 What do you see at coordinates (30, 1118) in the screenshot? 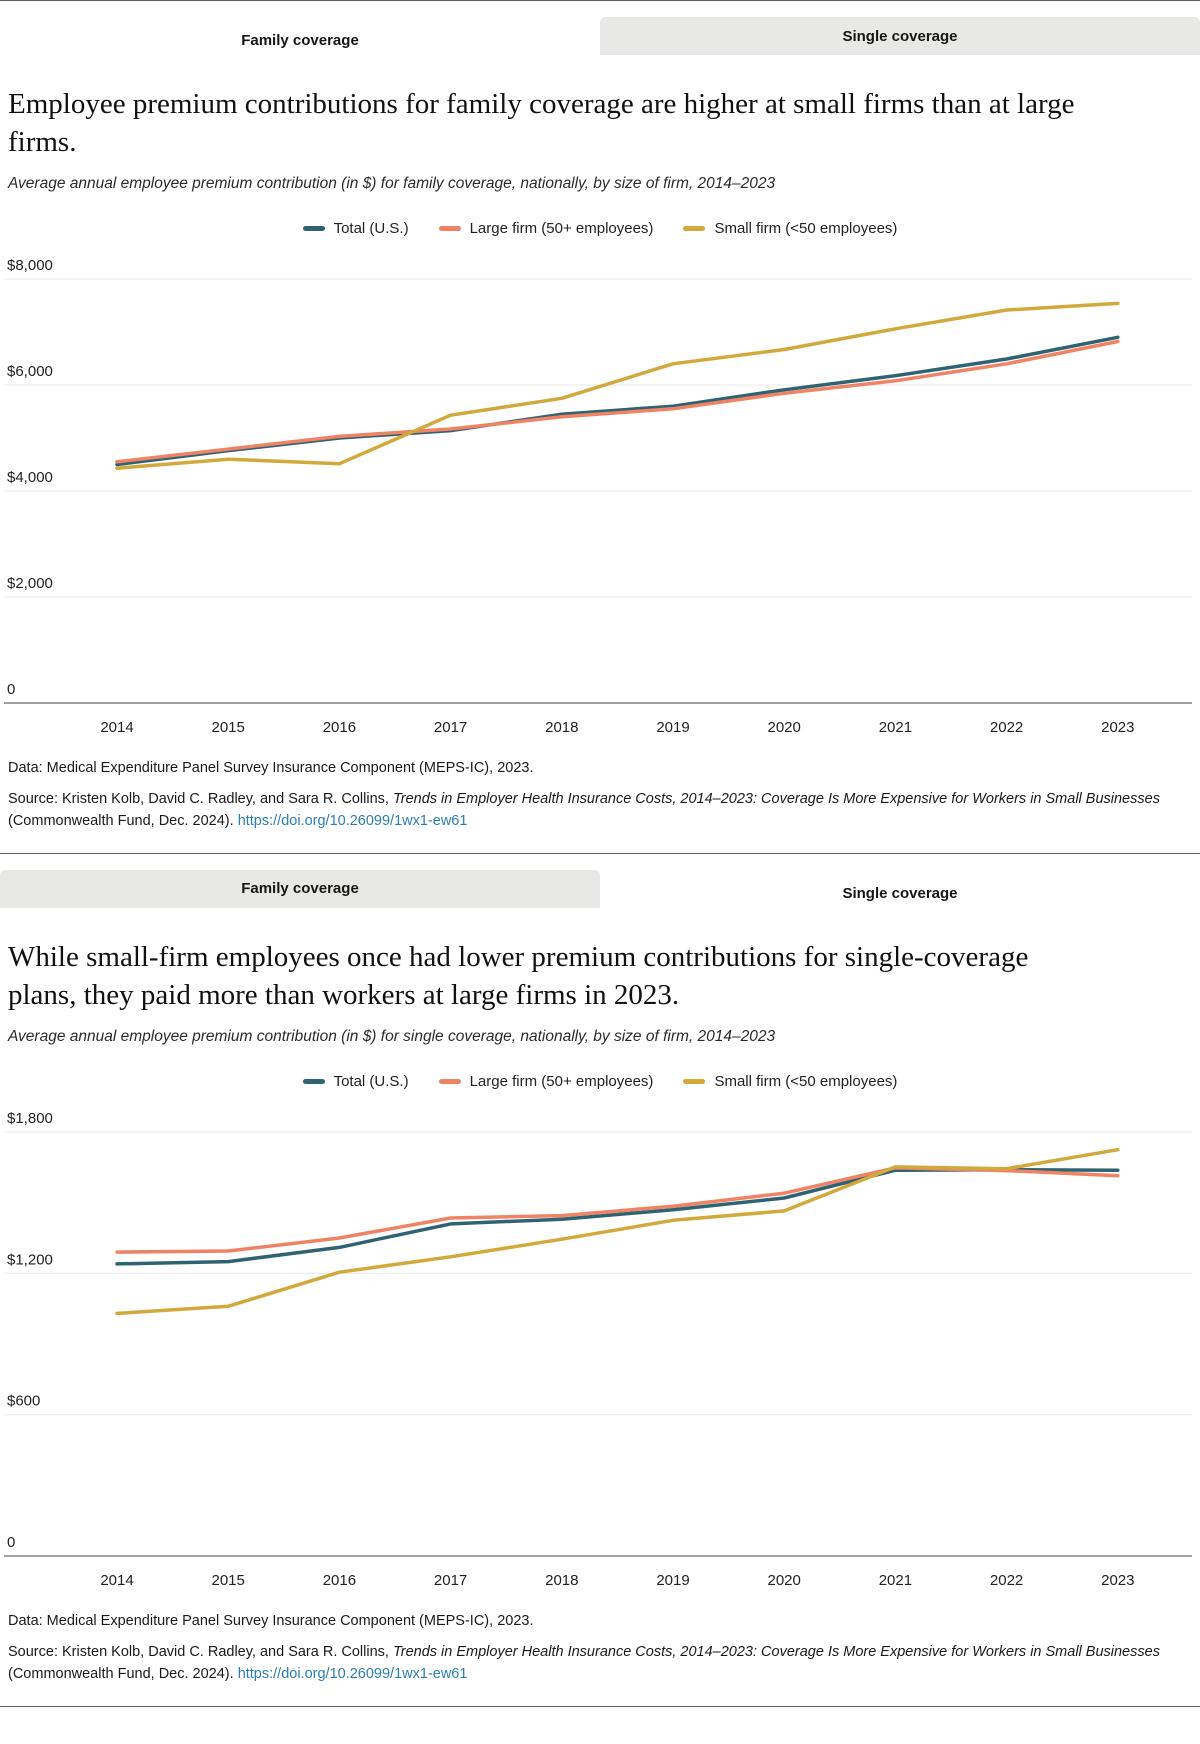
I see `y-tick-label-1800: $1,800` at bounding box center [30, 1118].